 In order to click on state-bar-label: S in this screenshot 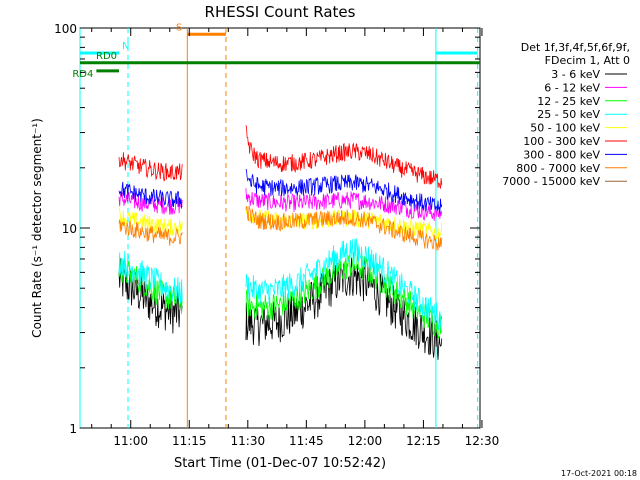, I will do `click(179, 27)`.